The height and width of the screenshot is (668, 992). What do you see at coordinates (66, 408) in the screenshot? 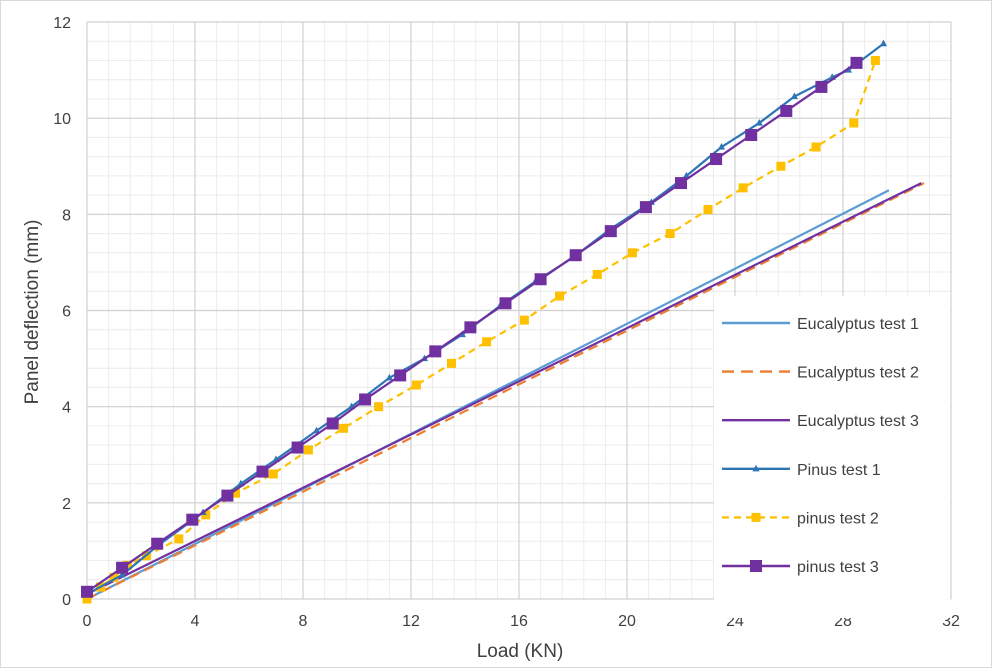
I see `y-tick-label: 4` at bounding box center [66, 408].